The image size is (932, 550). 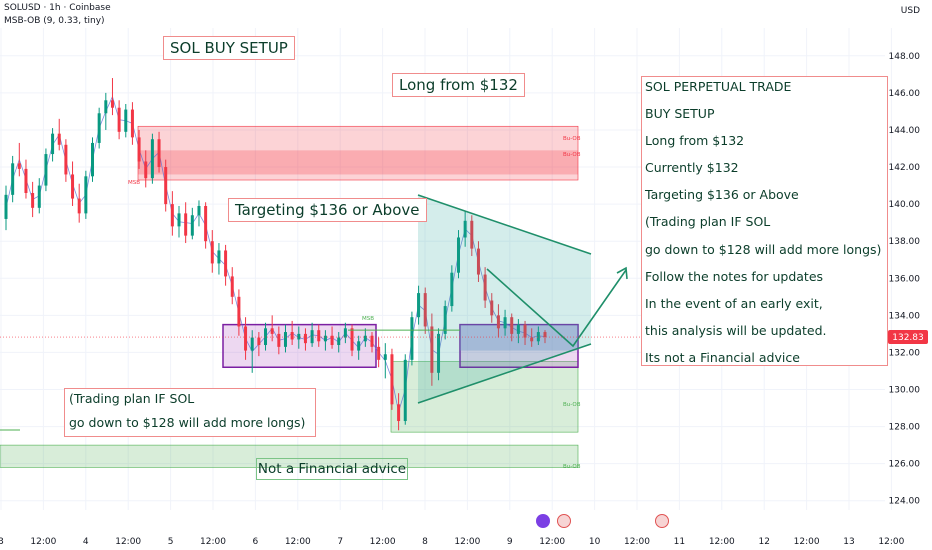 I want to click on x-tick-label: 10, so click(x=595, y=542).